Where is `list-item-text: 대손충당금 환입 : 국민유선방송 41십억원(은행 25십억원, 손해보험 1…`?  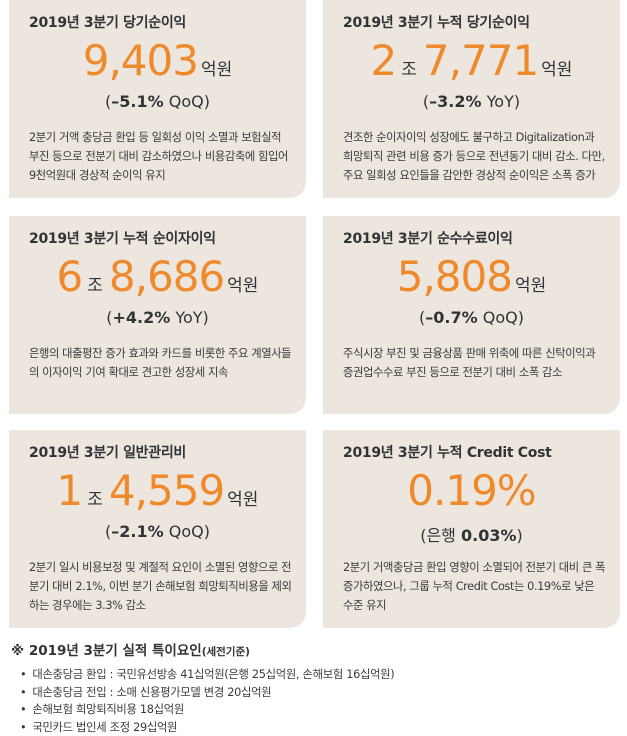 list-item-text: 대손충당금 환입 : 국민유선방송 41십억원(은행 25십억원, 손해보험 1… is located at coordinates (213, 674).